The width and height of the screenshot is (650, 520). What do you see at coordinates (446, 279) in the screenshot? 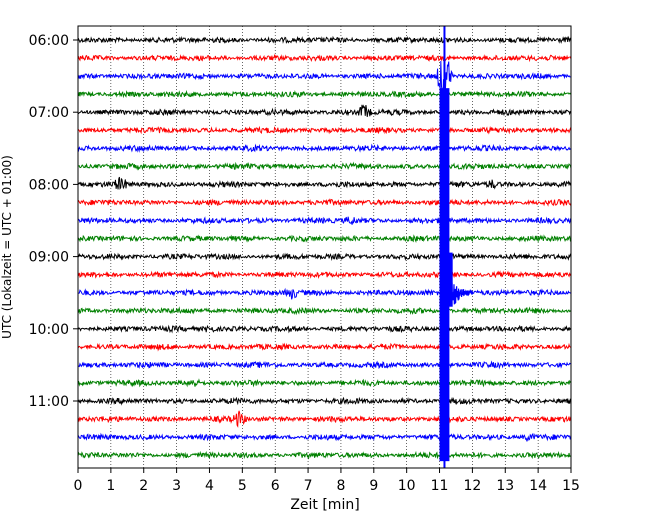
I see `quake-peak-bulge` at bounding box center [446, 279].